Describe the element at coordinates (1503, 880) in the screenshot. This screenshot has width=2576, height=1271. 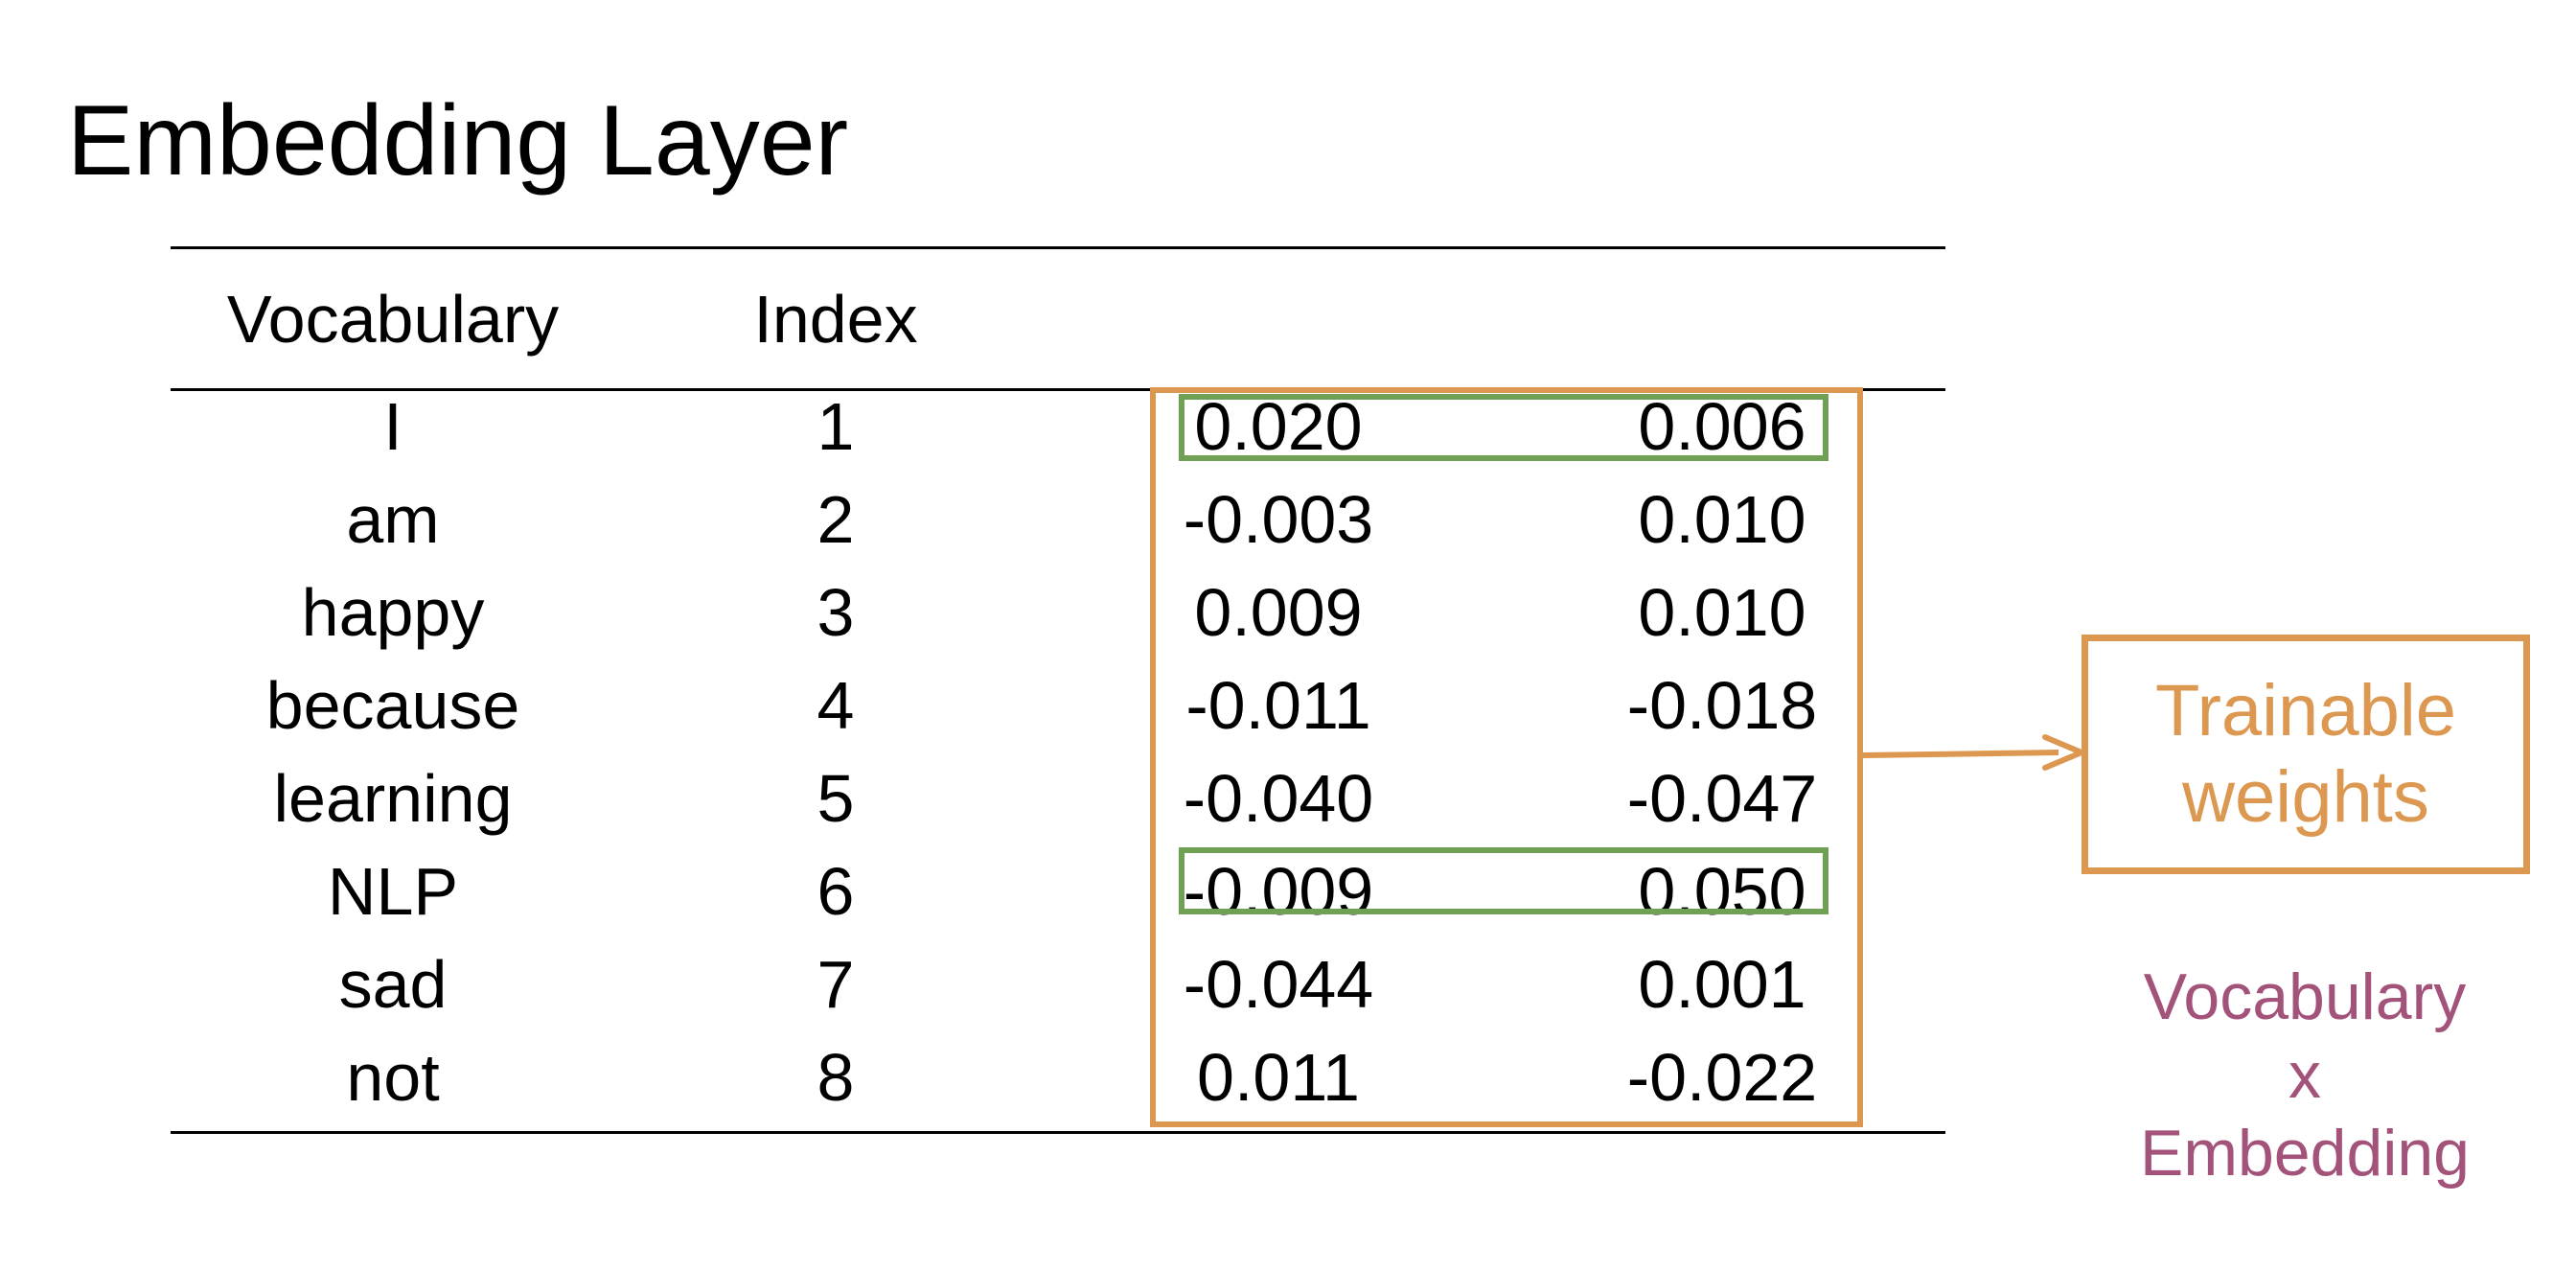
I see `row-highlight-nlp` at that location.